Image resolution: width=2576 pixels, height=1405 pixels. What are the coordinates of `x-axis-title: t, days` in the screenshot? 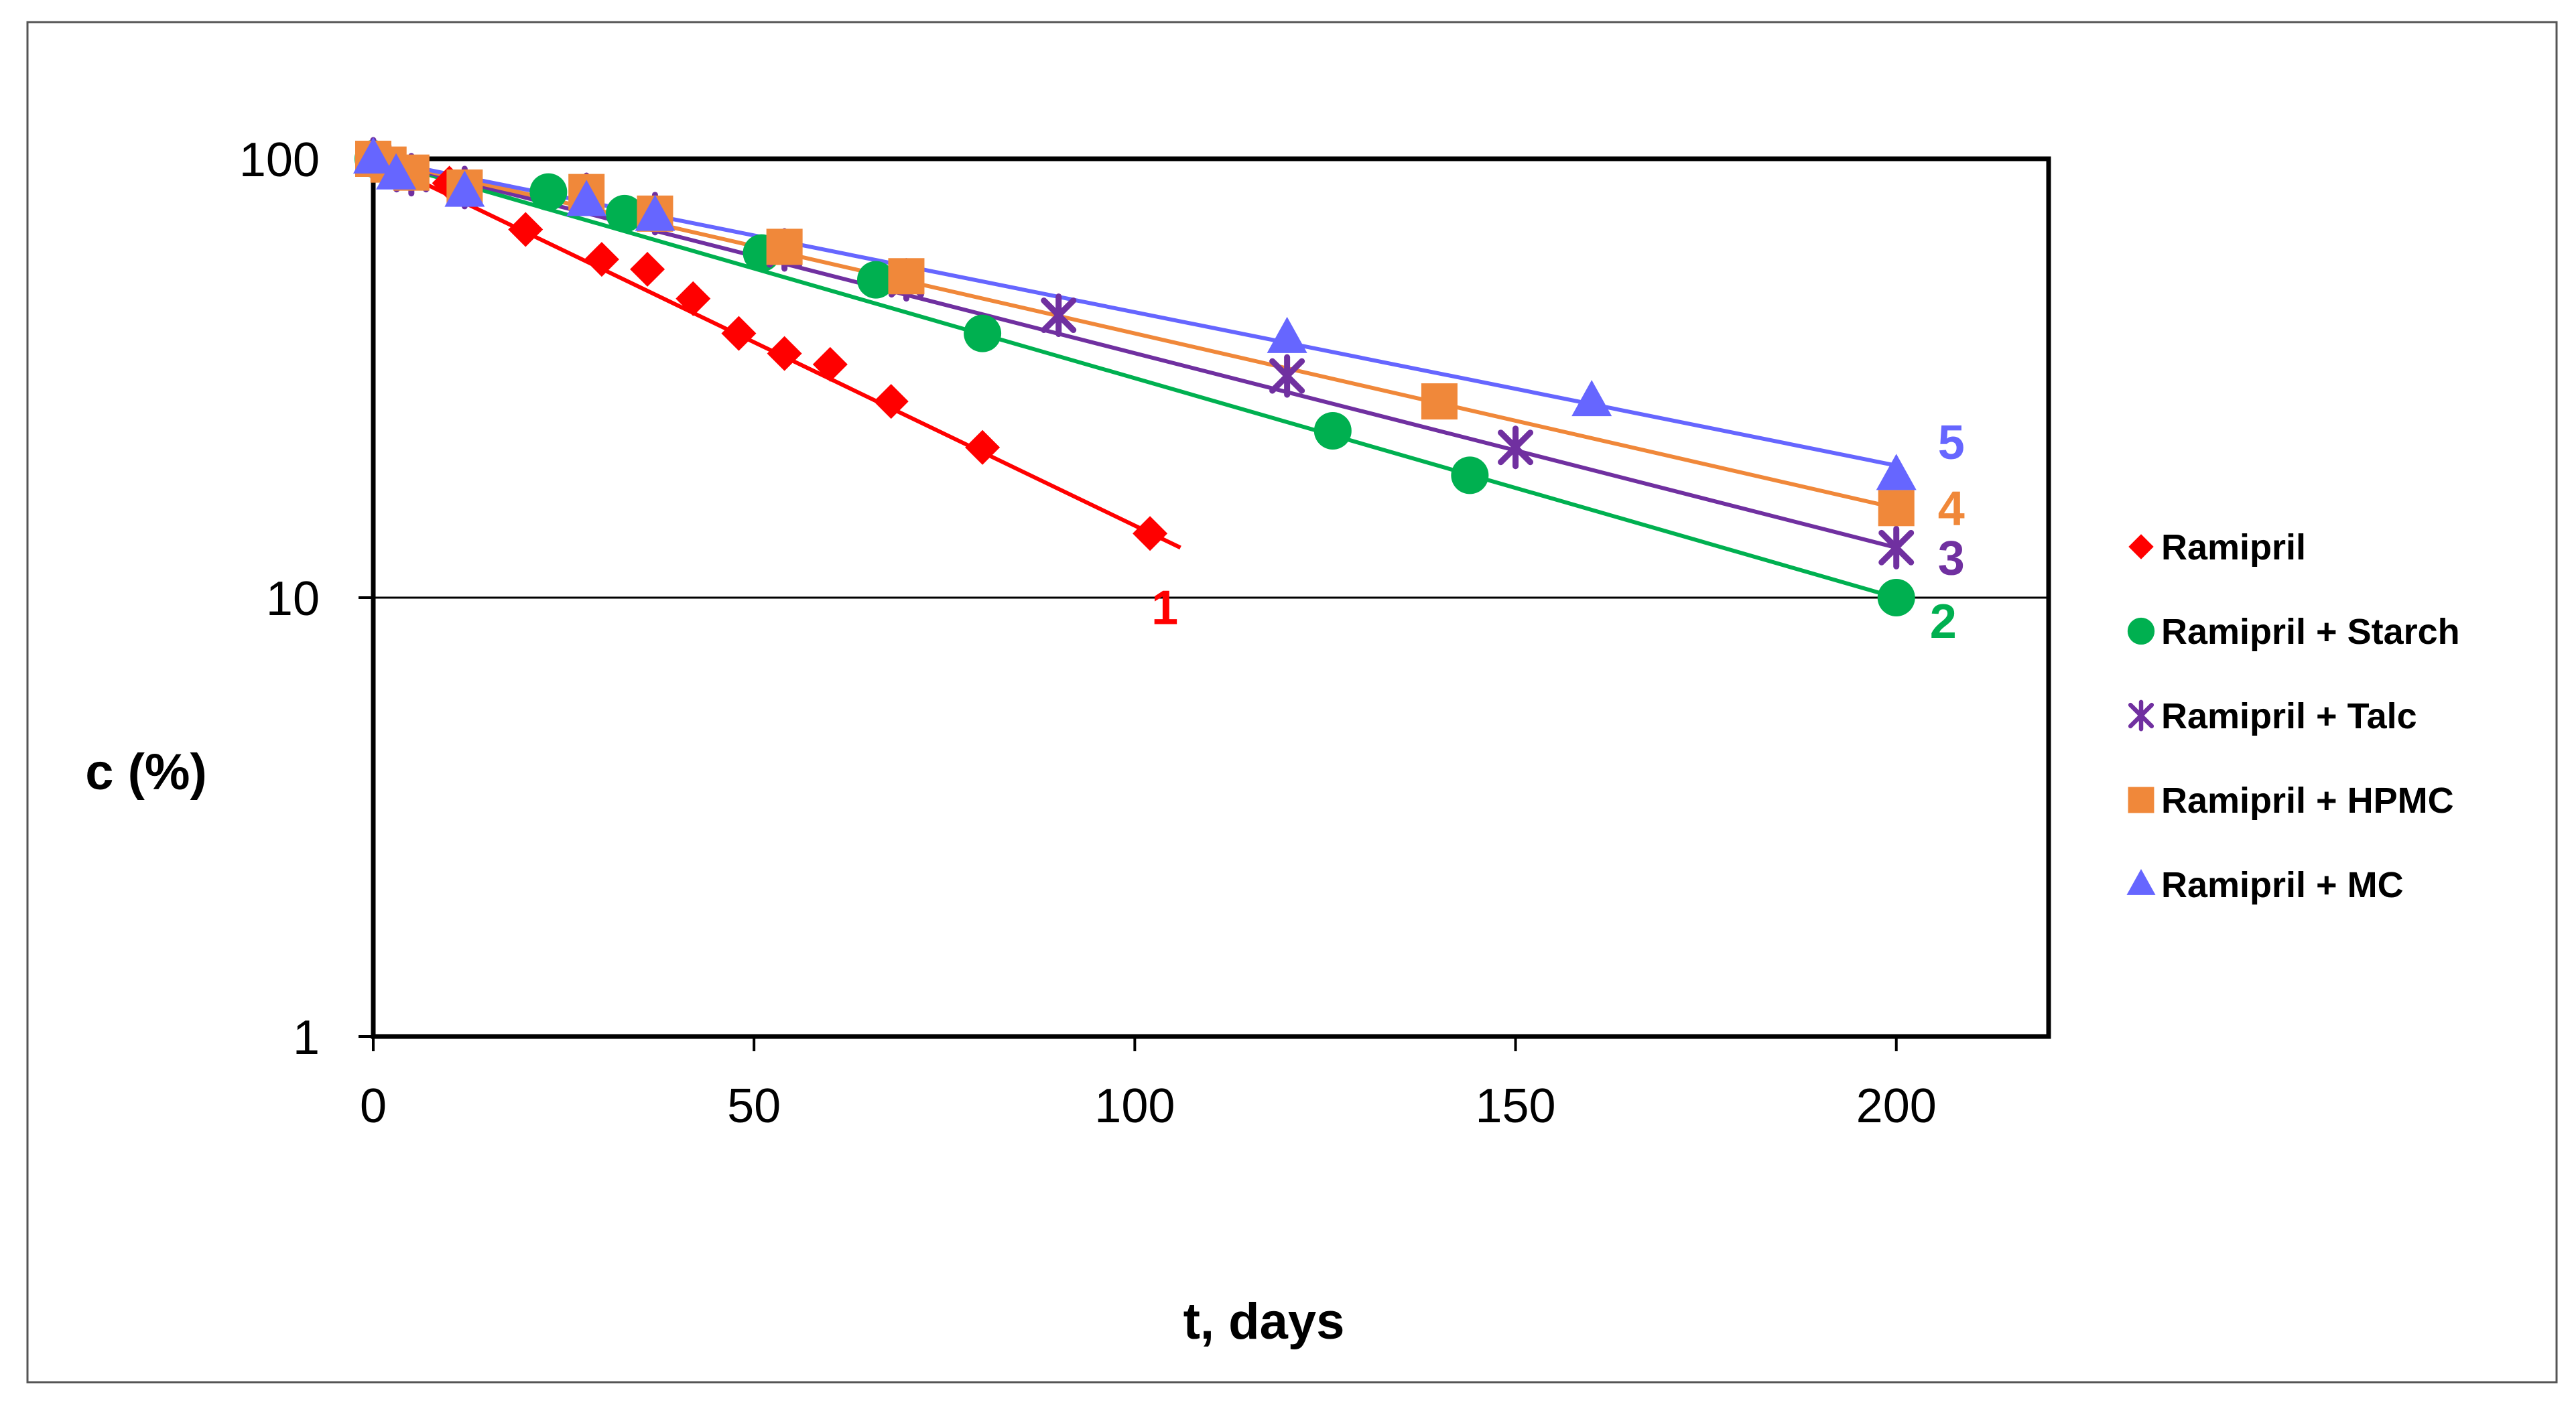 It's located at (1264, 1321).